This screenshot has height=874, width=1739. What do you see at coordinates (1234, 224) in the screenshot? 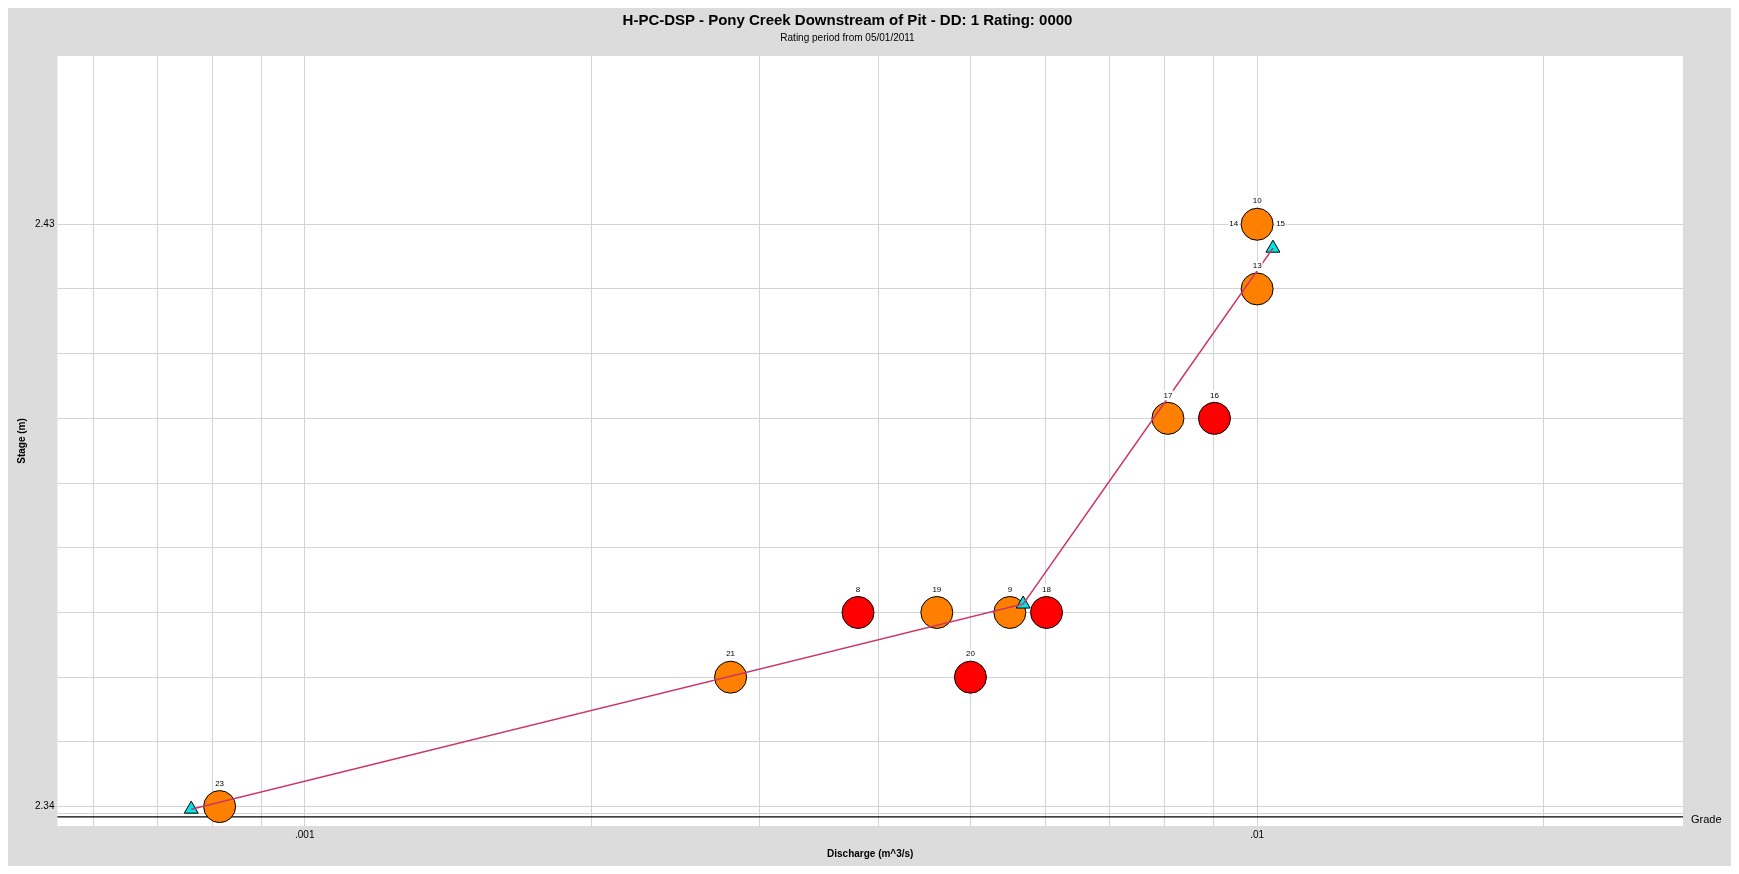
I see `annotation: 14` at bounding box center [1234, 224].